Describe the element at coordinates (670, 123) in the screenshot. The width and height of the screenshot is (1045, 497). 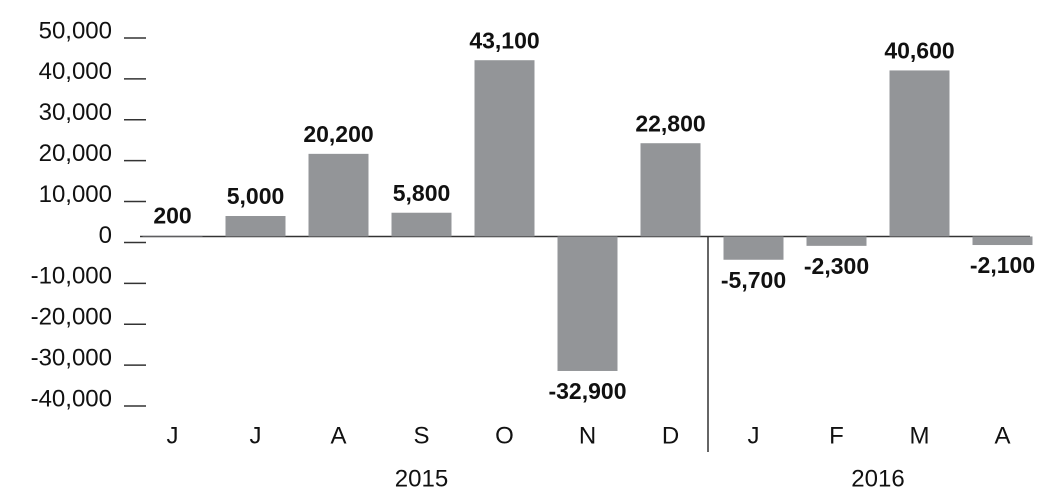
I see `value-label: 22,800` at that location.